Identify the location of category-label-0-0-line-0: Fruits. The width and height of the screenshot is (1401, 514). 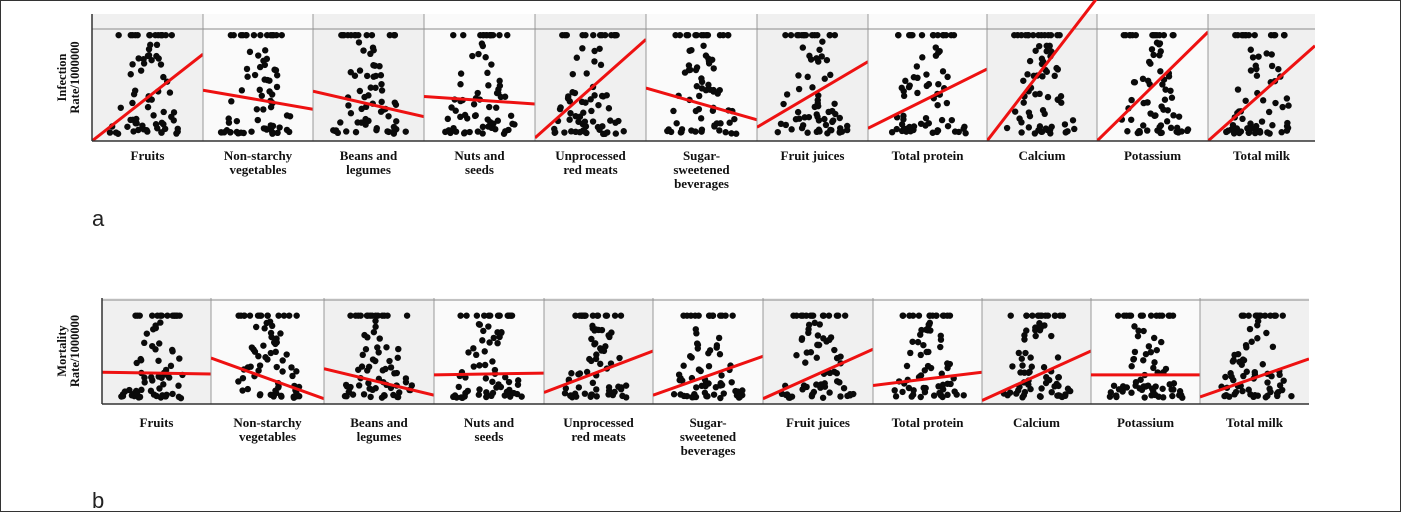
(148, 155).